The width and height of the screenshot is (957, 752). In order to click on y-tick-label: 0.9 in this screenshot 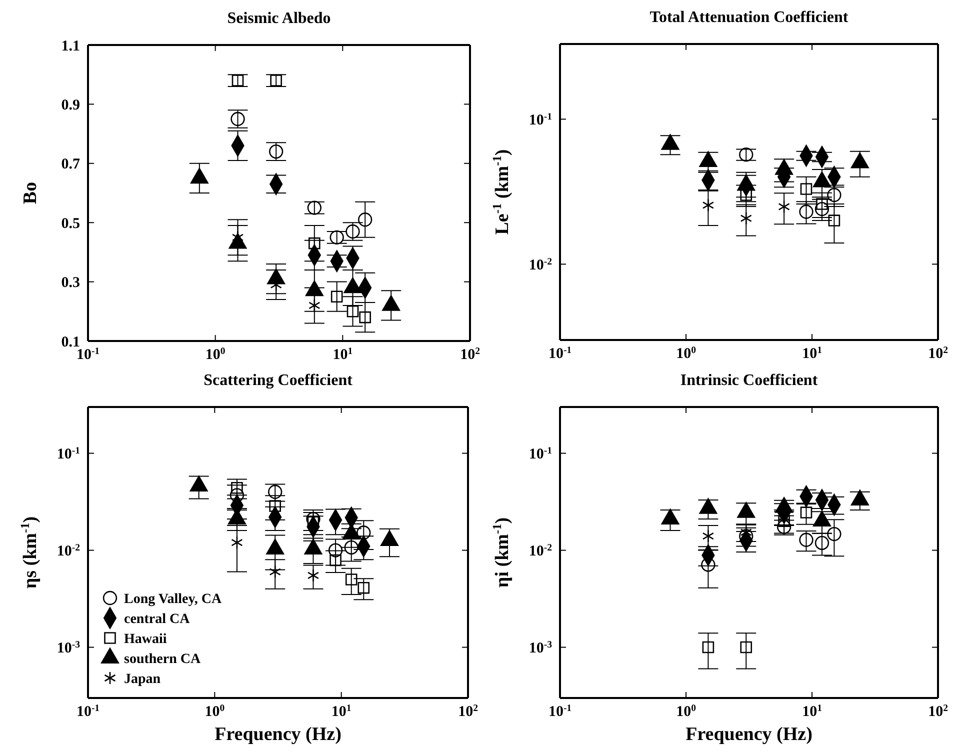, I will do `click(70, 105)`.